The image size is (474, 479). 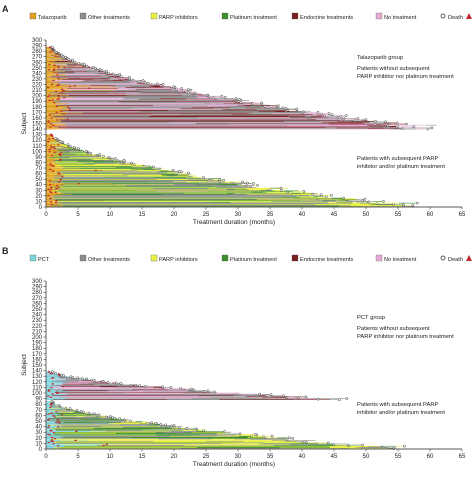 I want to click on y-tick-label: 80, so click(x=38, y=405).